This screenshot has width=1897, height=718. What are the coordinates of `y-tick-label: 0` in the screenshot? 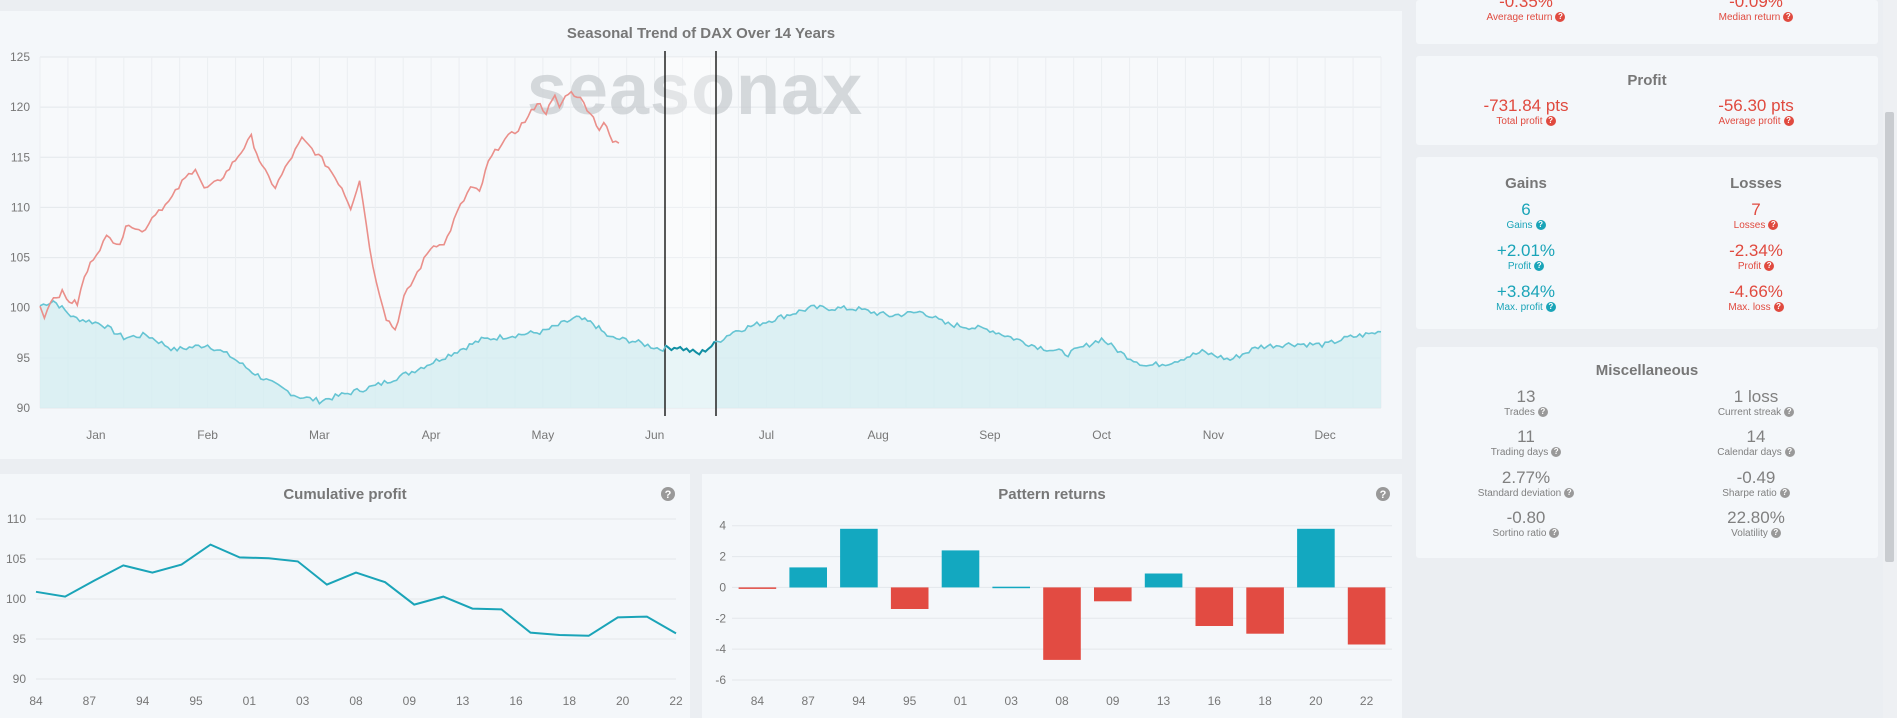 It's located at (722, 587).